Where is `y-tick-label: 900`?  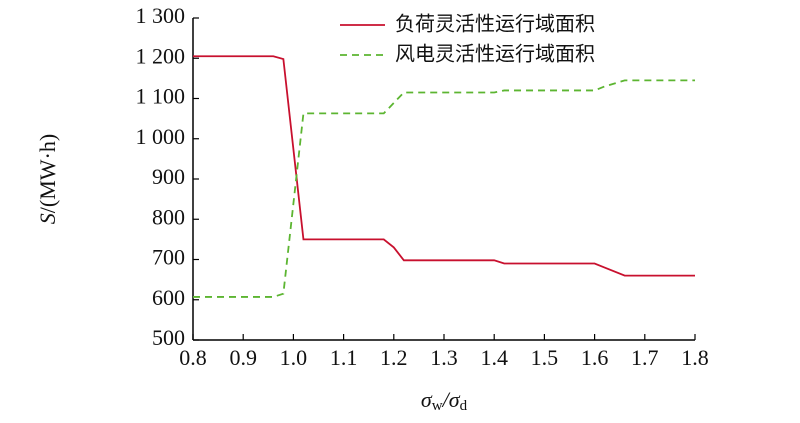
y-tick-label: 900 is located at coordinates (168, 176).